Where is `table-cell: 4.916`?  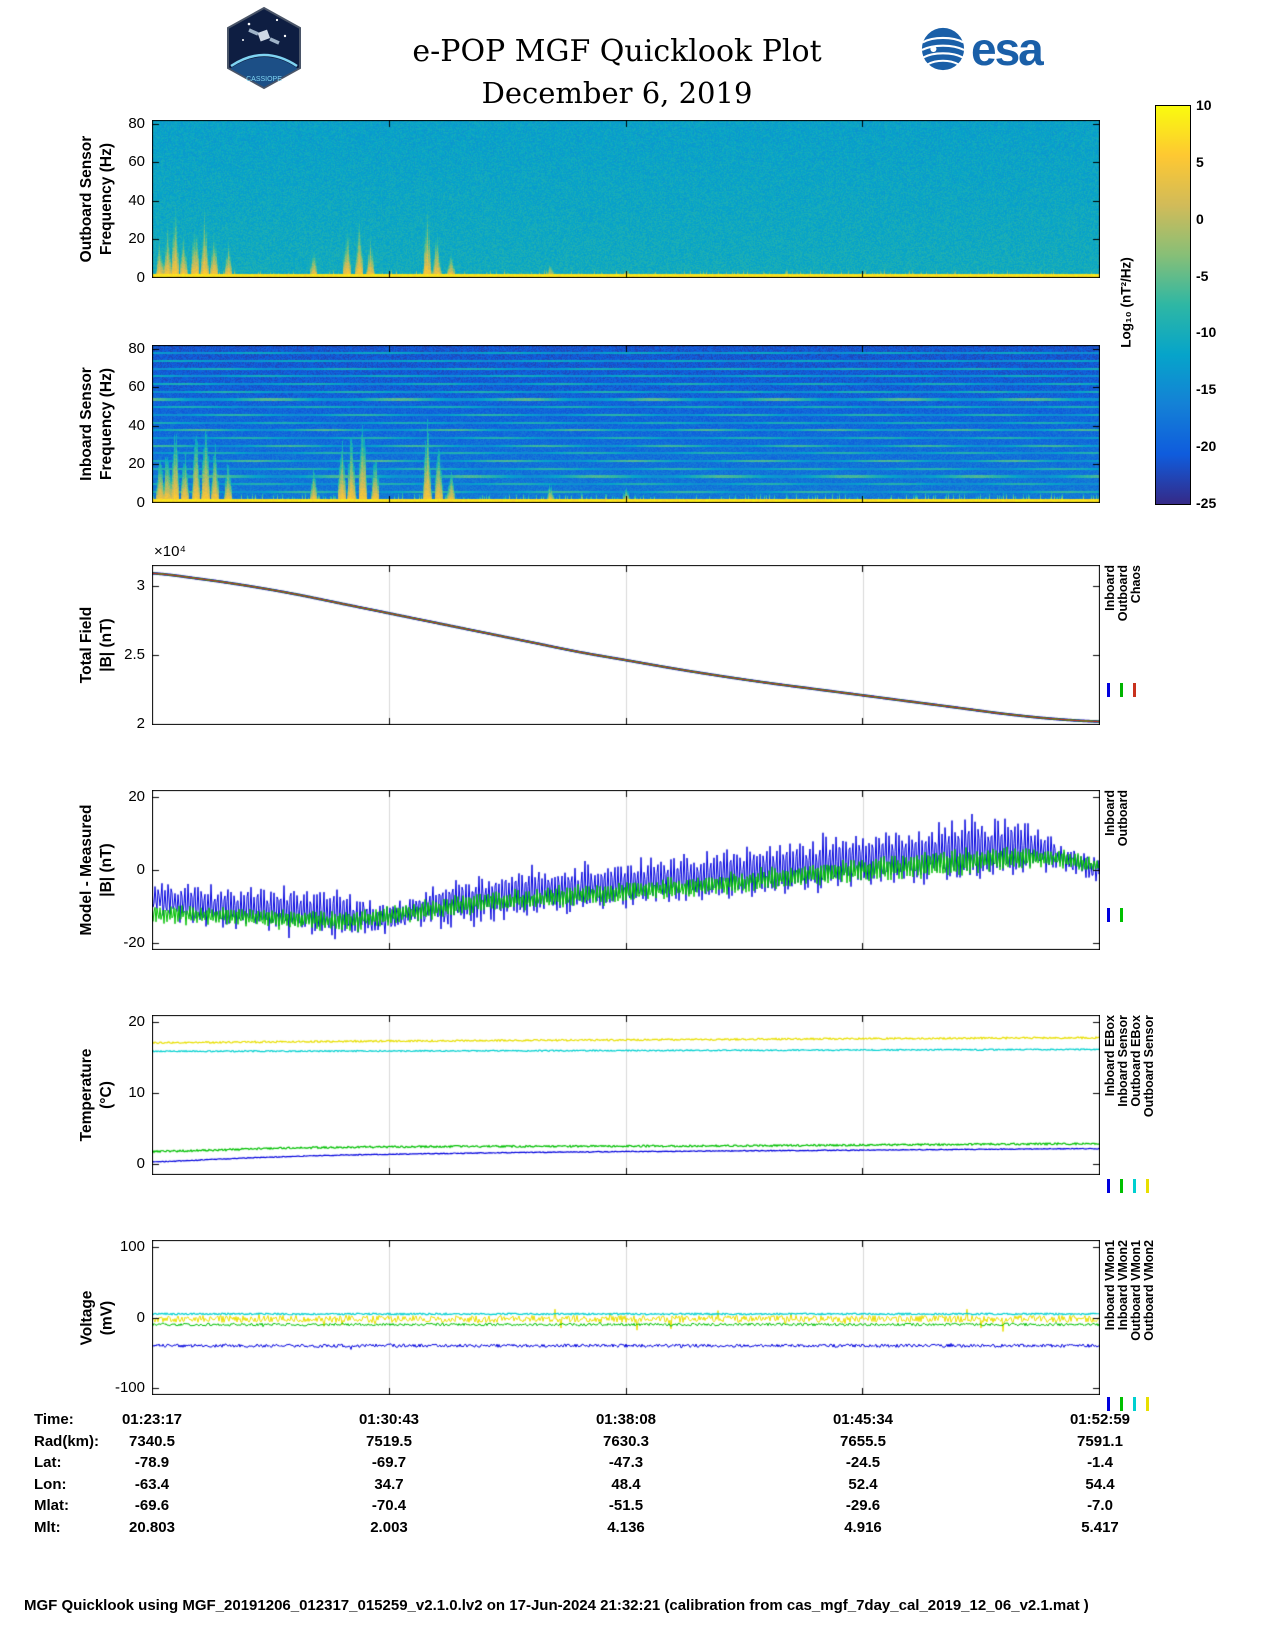
table-cell: 4.916 is located at coordinates (863, 1527).